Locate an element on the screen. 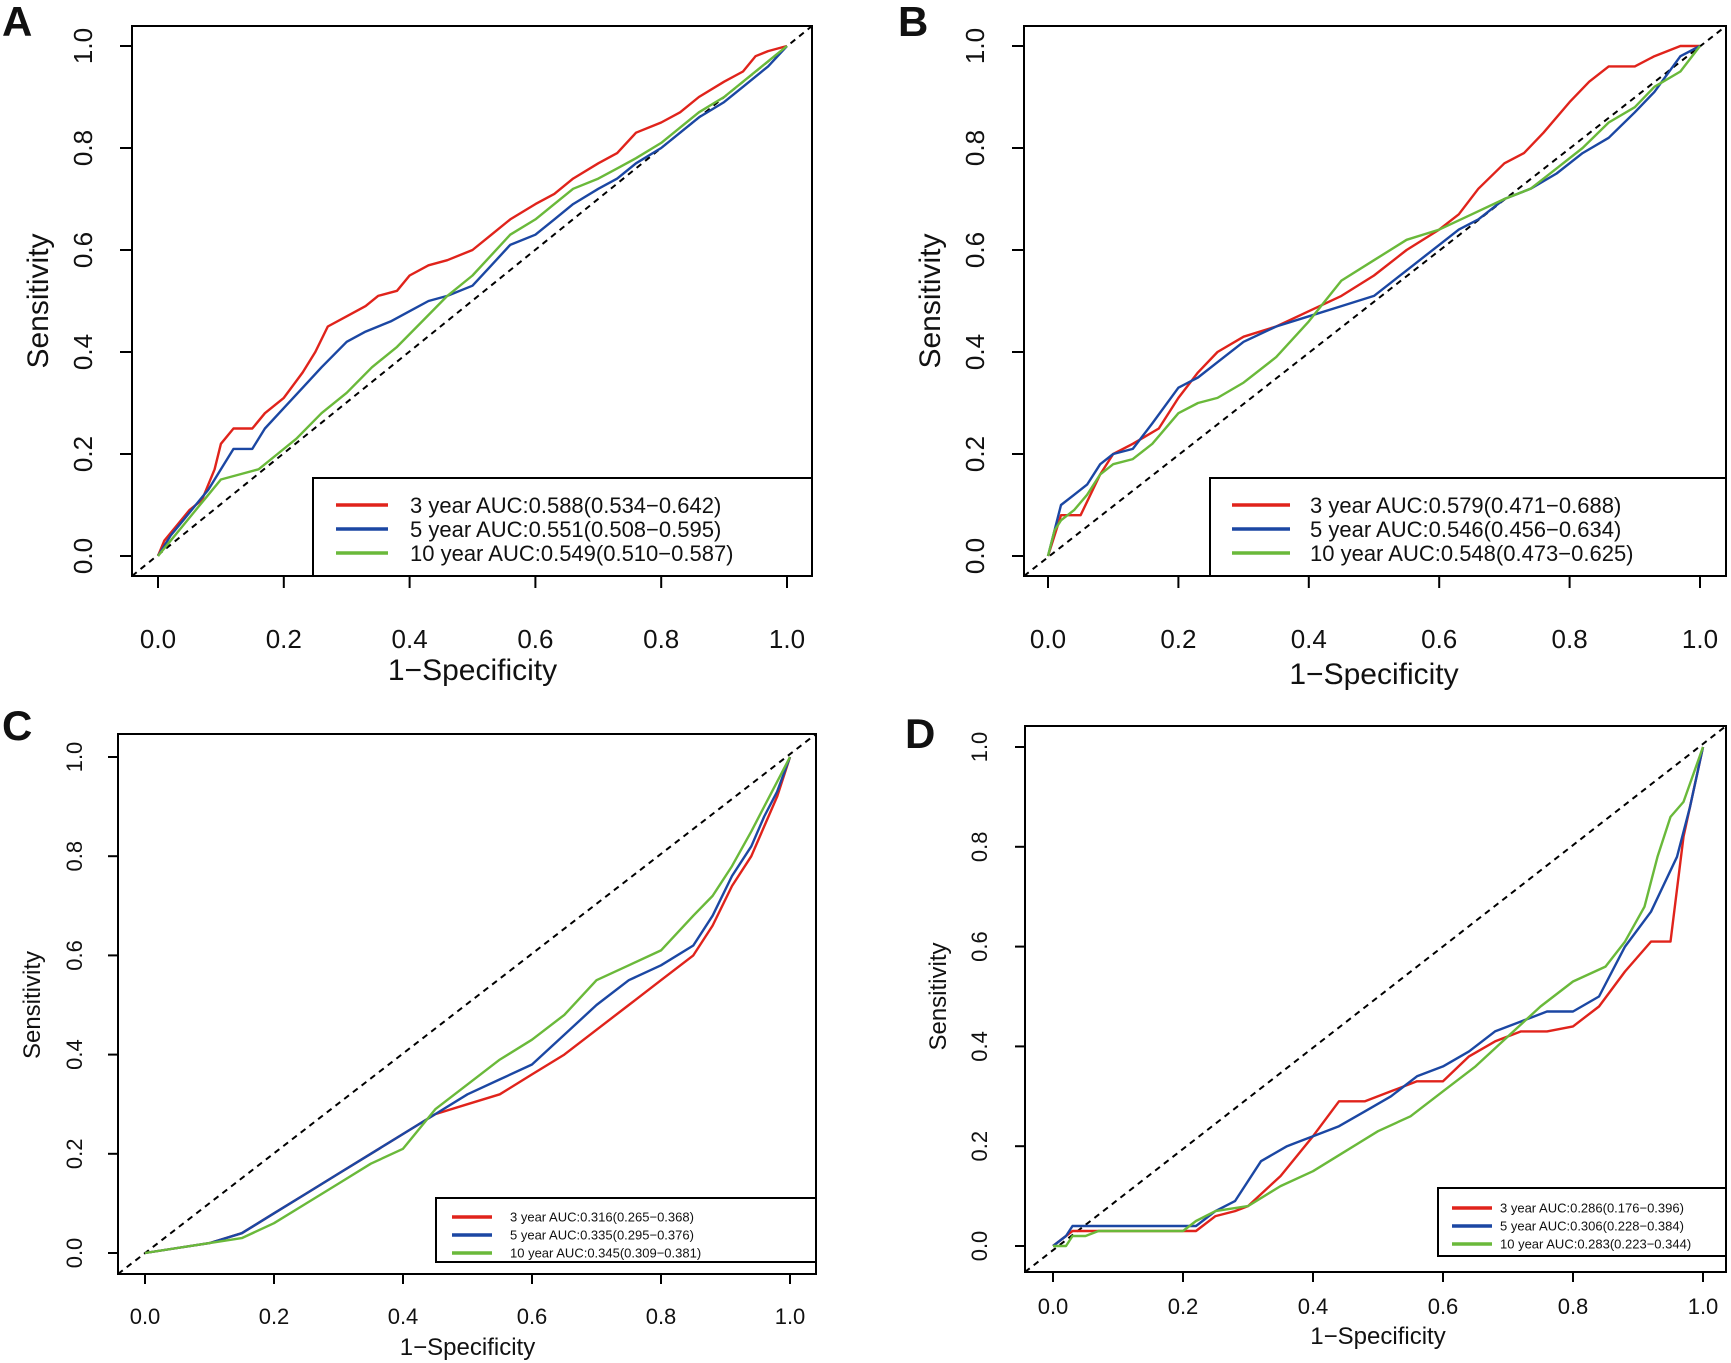  legend-entry: 3 year AUC:0.316(0.265−0.368) is located at coordinates (602, 1217).